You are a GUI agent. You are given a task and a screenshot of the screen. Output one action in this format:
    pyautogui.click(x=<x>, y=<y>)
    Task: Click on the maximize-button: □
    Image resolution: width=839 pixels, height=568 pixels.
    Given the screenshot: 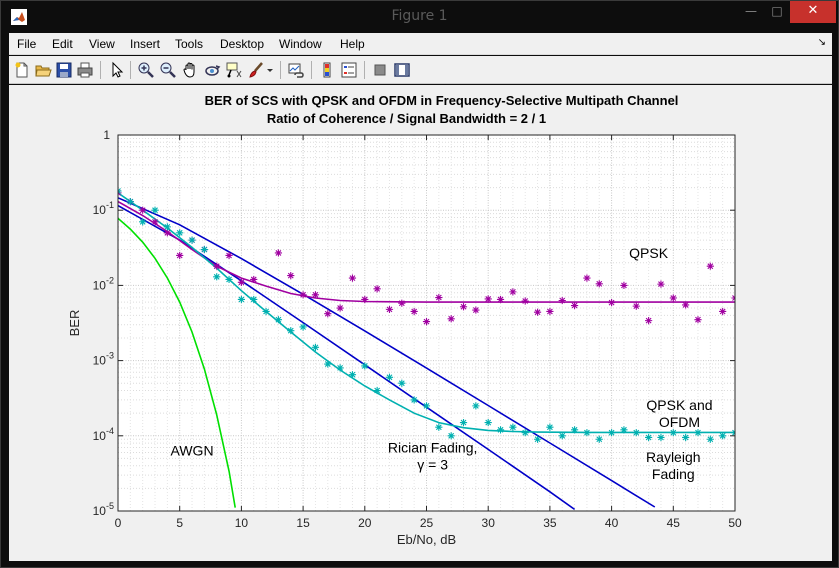 What is the action you would take?
    pyautogui.click(x=777, y=11)
    